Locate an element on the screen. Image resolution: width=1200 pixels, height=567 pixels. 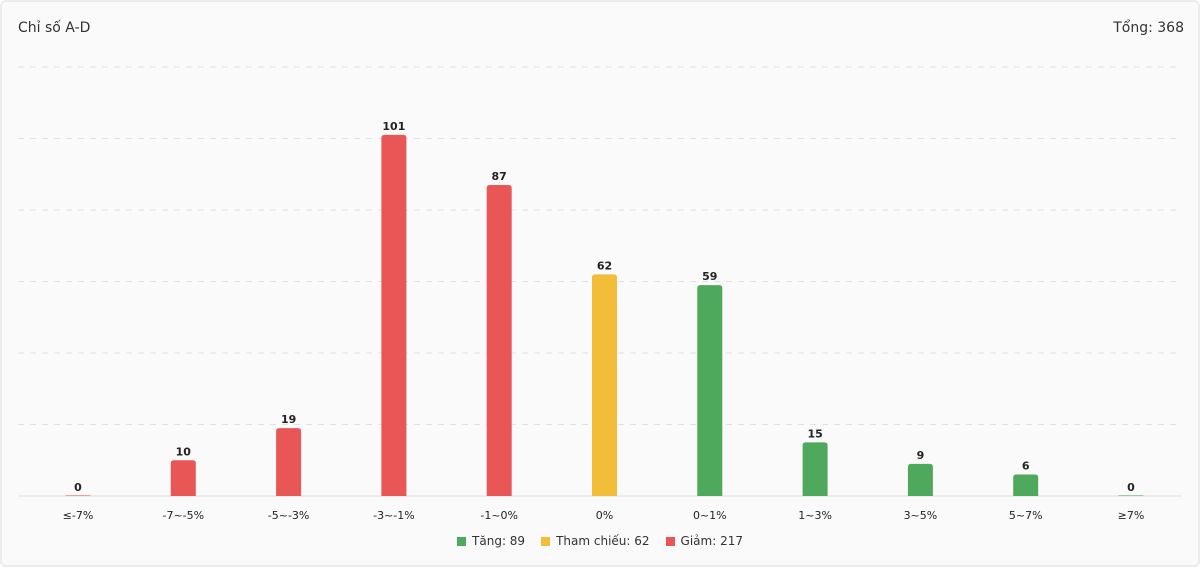
legend-label-down: Giảm: 217 is located at coordinates (711, 541).